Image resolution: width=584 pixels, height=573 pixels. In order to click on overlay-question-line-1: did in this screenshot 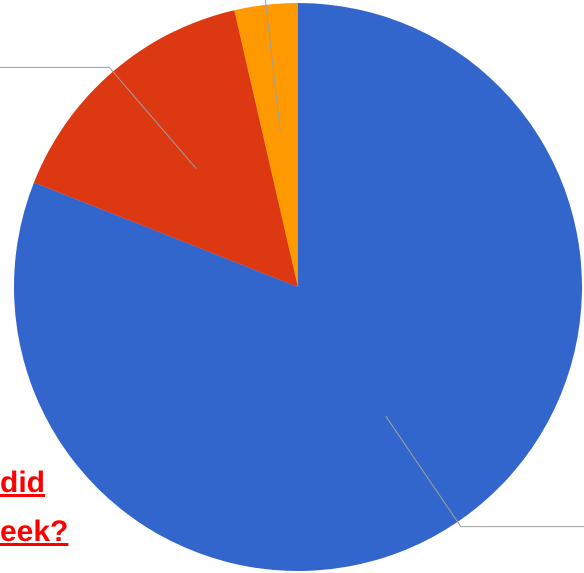, I will do `click(22, 482)`.